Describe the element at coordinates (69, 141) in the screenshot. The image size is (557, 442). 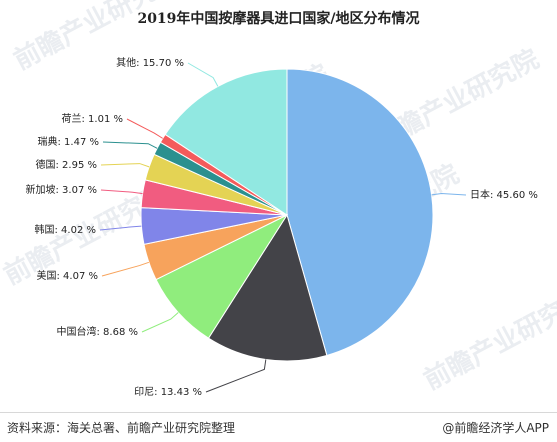
I see `data-label-8: 瑞典: 1.47 %` at that location.